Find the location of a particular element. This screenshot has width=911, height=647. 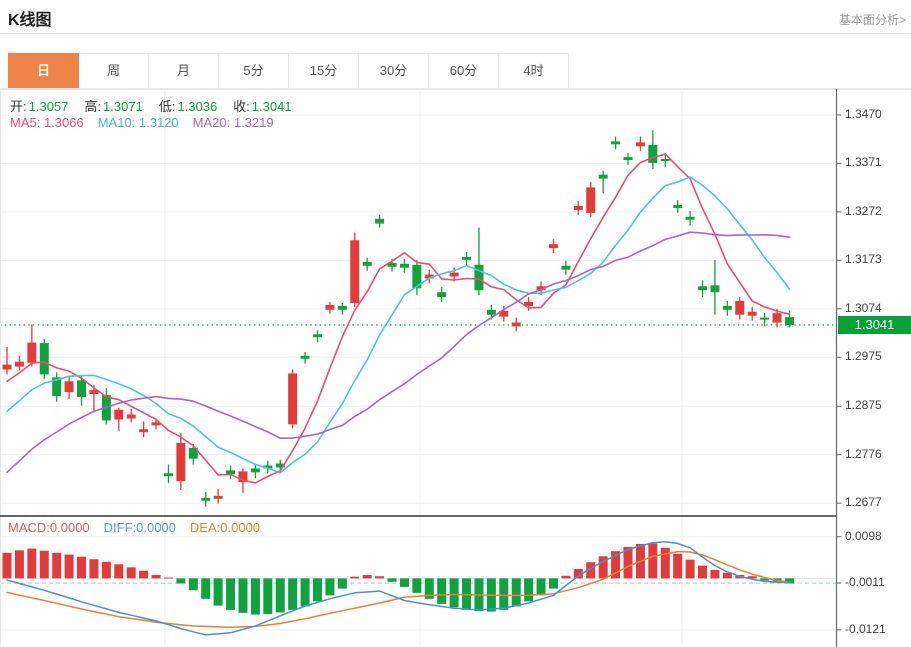

page-title: K线图 is located at coordinates (30, 20).